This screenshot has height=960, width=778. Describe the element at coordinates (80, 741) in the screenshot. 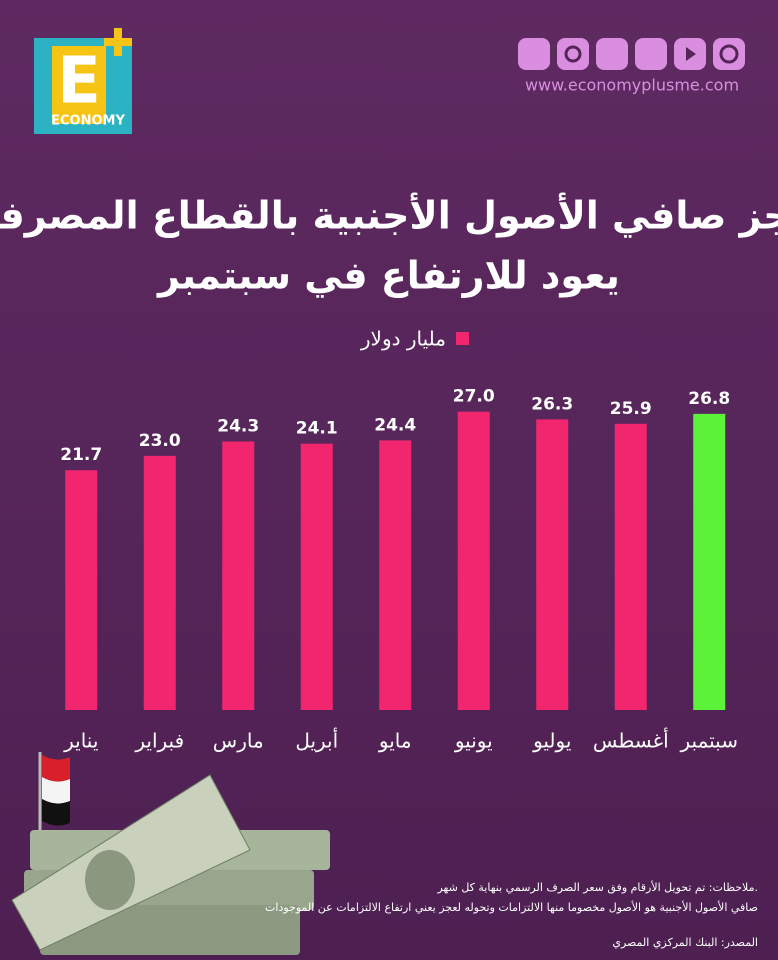

I see `category-label: يناير` at that location.